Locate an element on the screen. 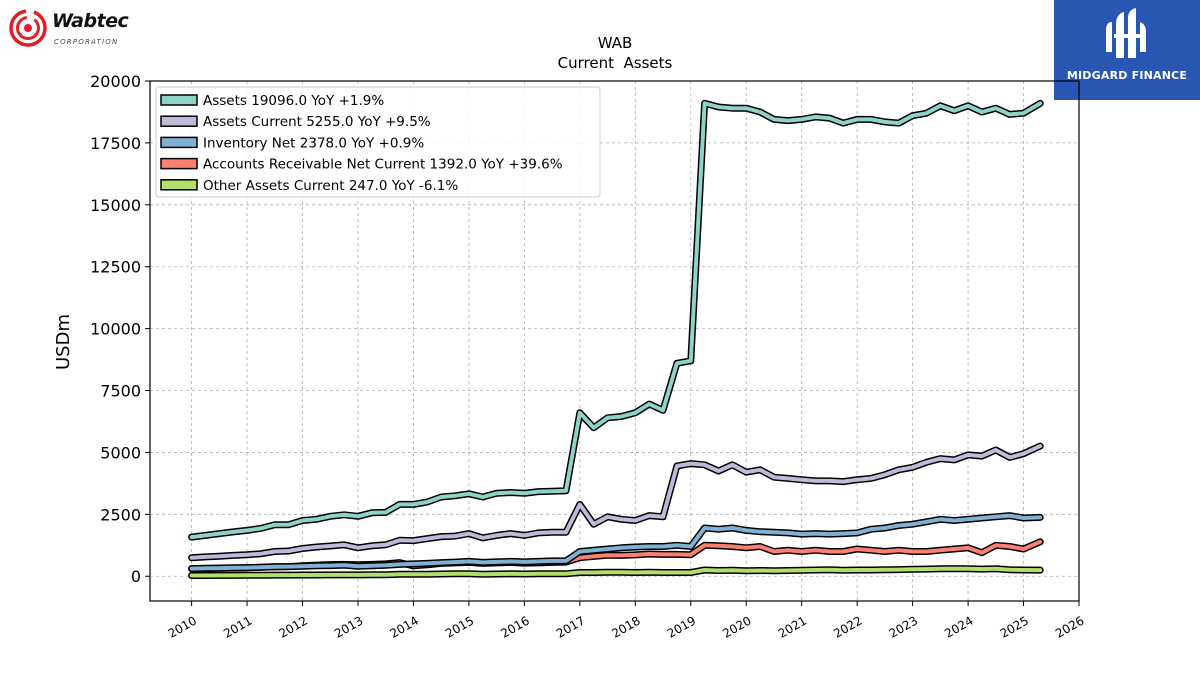  wabtec-logo-icon is located at coordinates (28, 28).